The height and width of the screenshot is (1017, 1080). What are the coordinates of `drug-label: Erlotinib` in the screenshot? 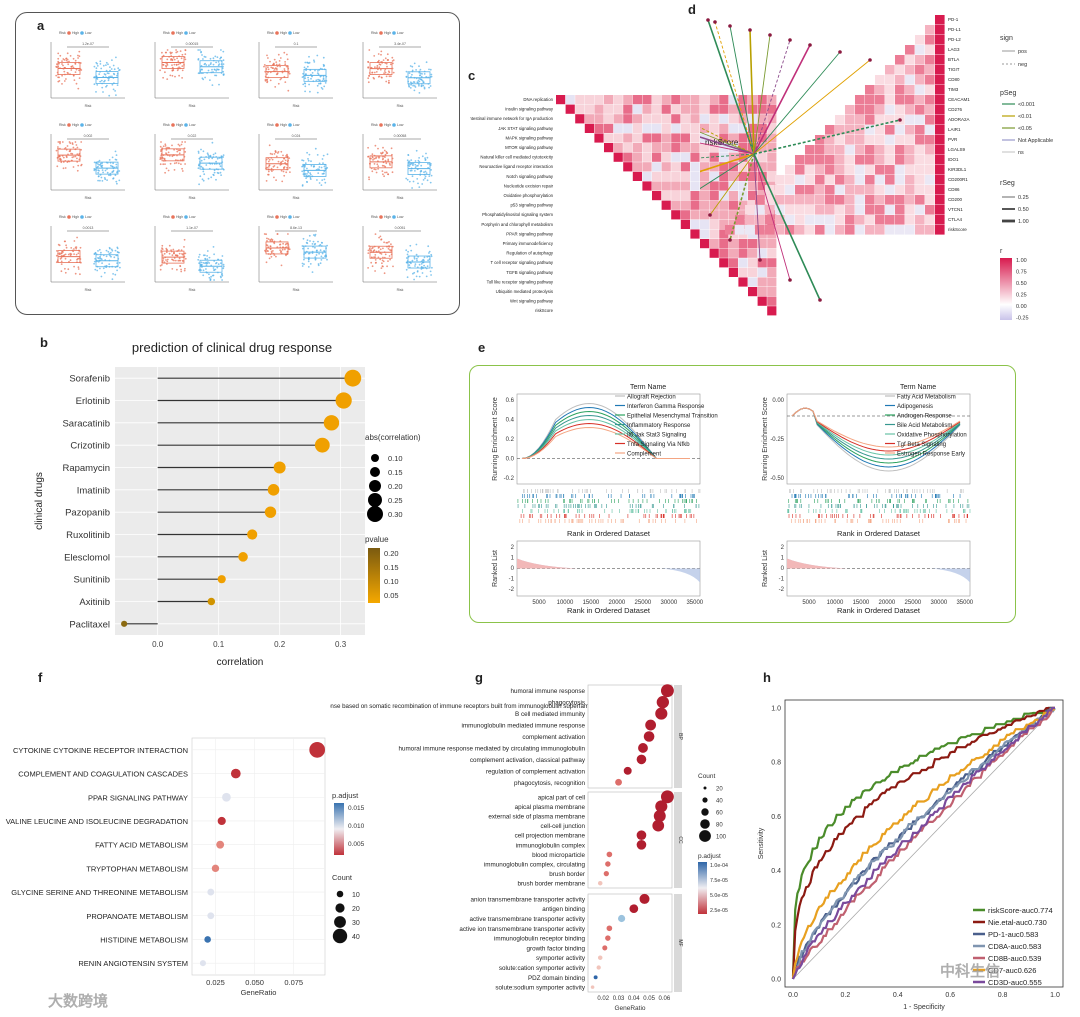 It's located at (93, 401).